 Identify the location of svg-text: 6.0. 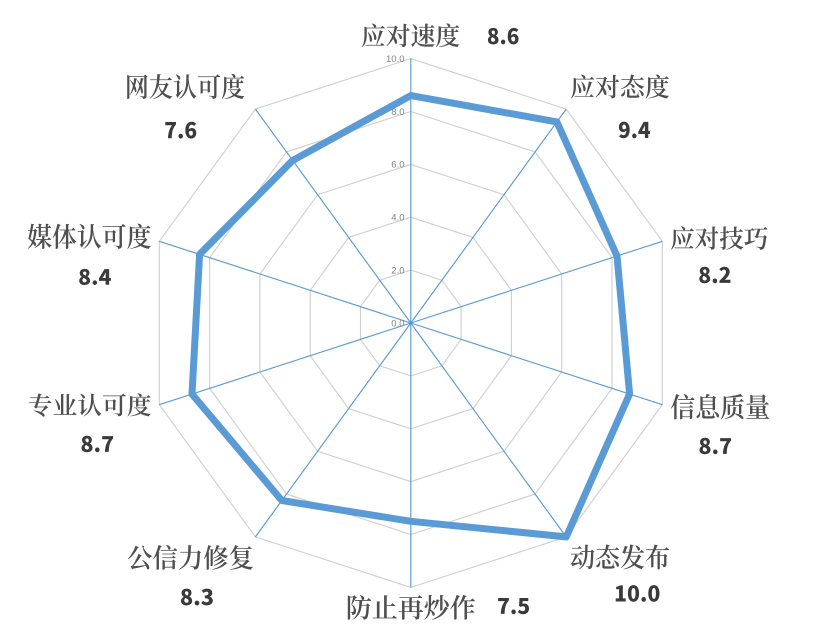
(397, 165).